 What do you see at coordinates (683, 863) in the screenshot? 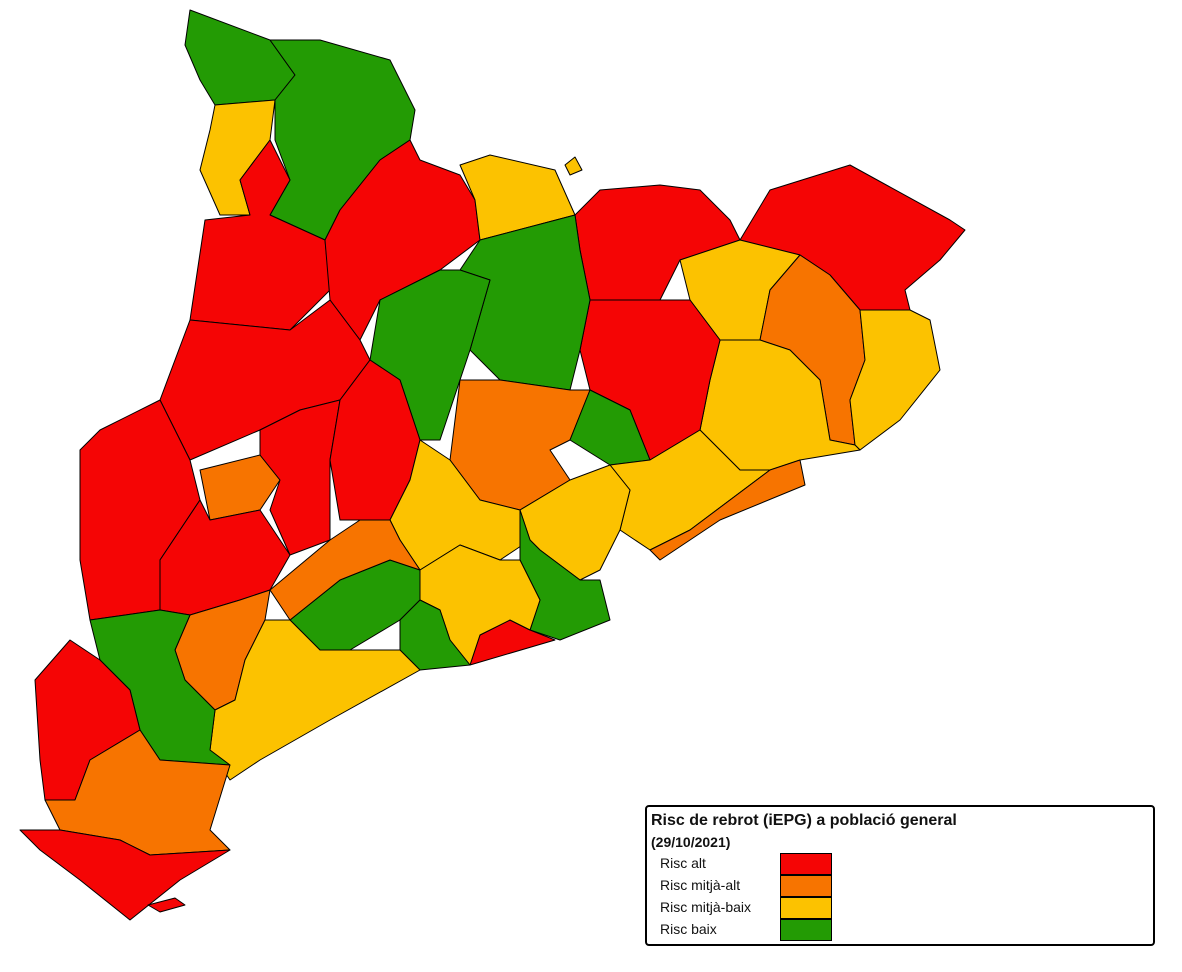
I see `legend-label: Risc alt` at bounding box center [683, 863].